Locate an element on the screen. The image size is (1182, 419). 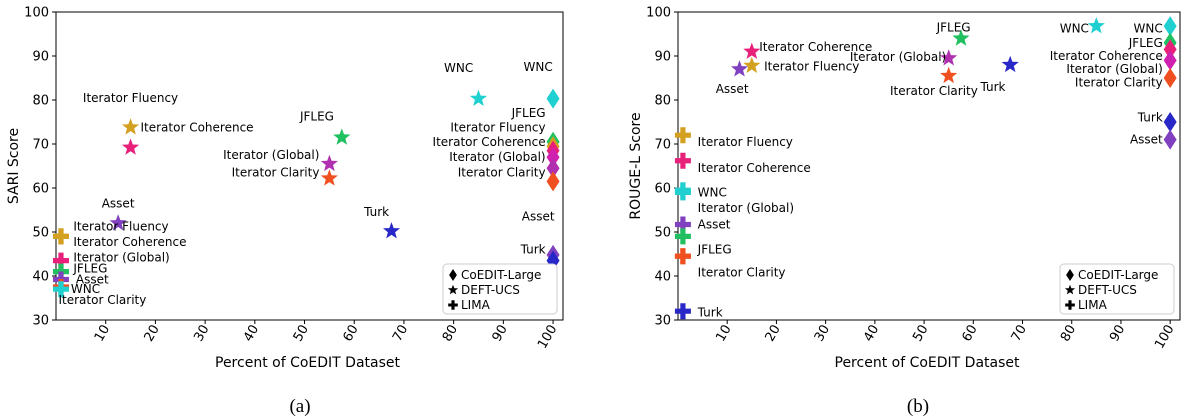
y-axis-label: SARI Score is located at coordinates (14, 166).